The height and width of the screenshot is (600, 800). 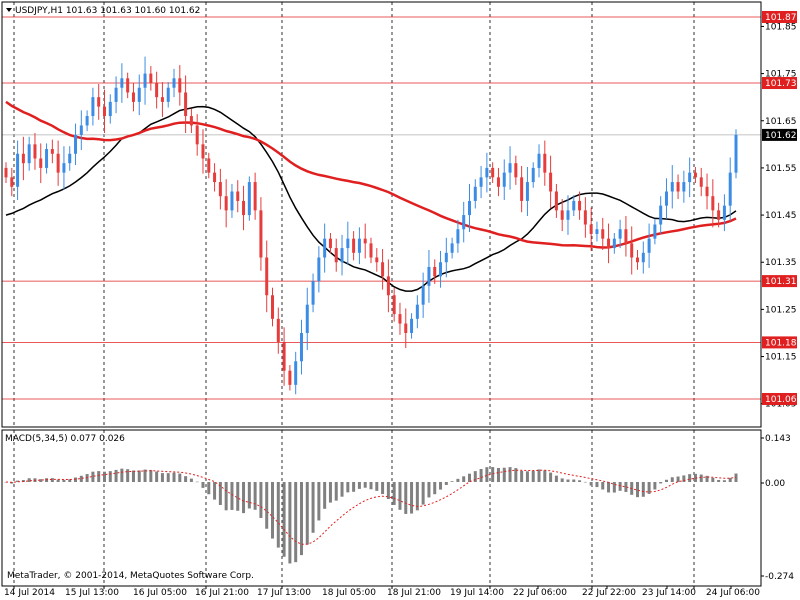 I want to click on time-tick-label: 17 Jul 13:00, so click(x=284, y=593).